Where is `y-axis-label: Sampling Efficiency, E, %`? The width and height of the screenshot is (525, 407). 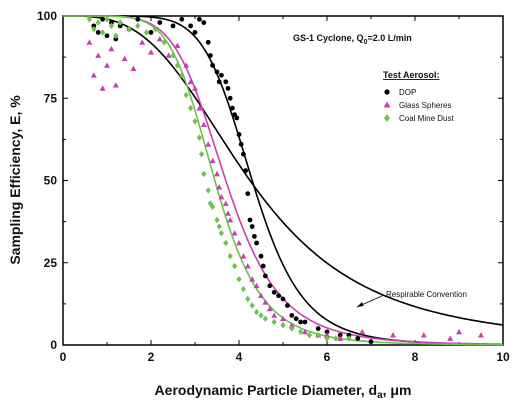 y-axis-label: Sampling Efficiency, E, % is located at coordinates (15, 180).